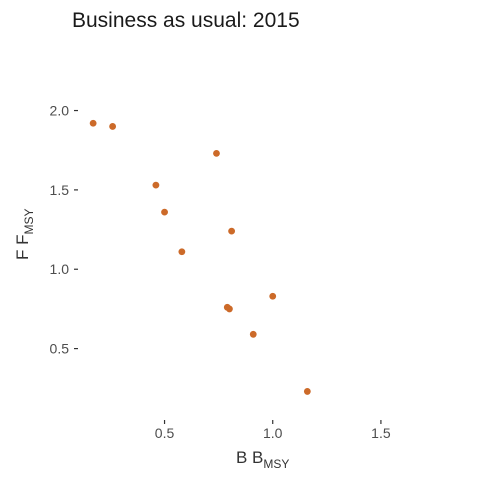  I want to click on y-tick-label: 0.5, so click(60, 349).